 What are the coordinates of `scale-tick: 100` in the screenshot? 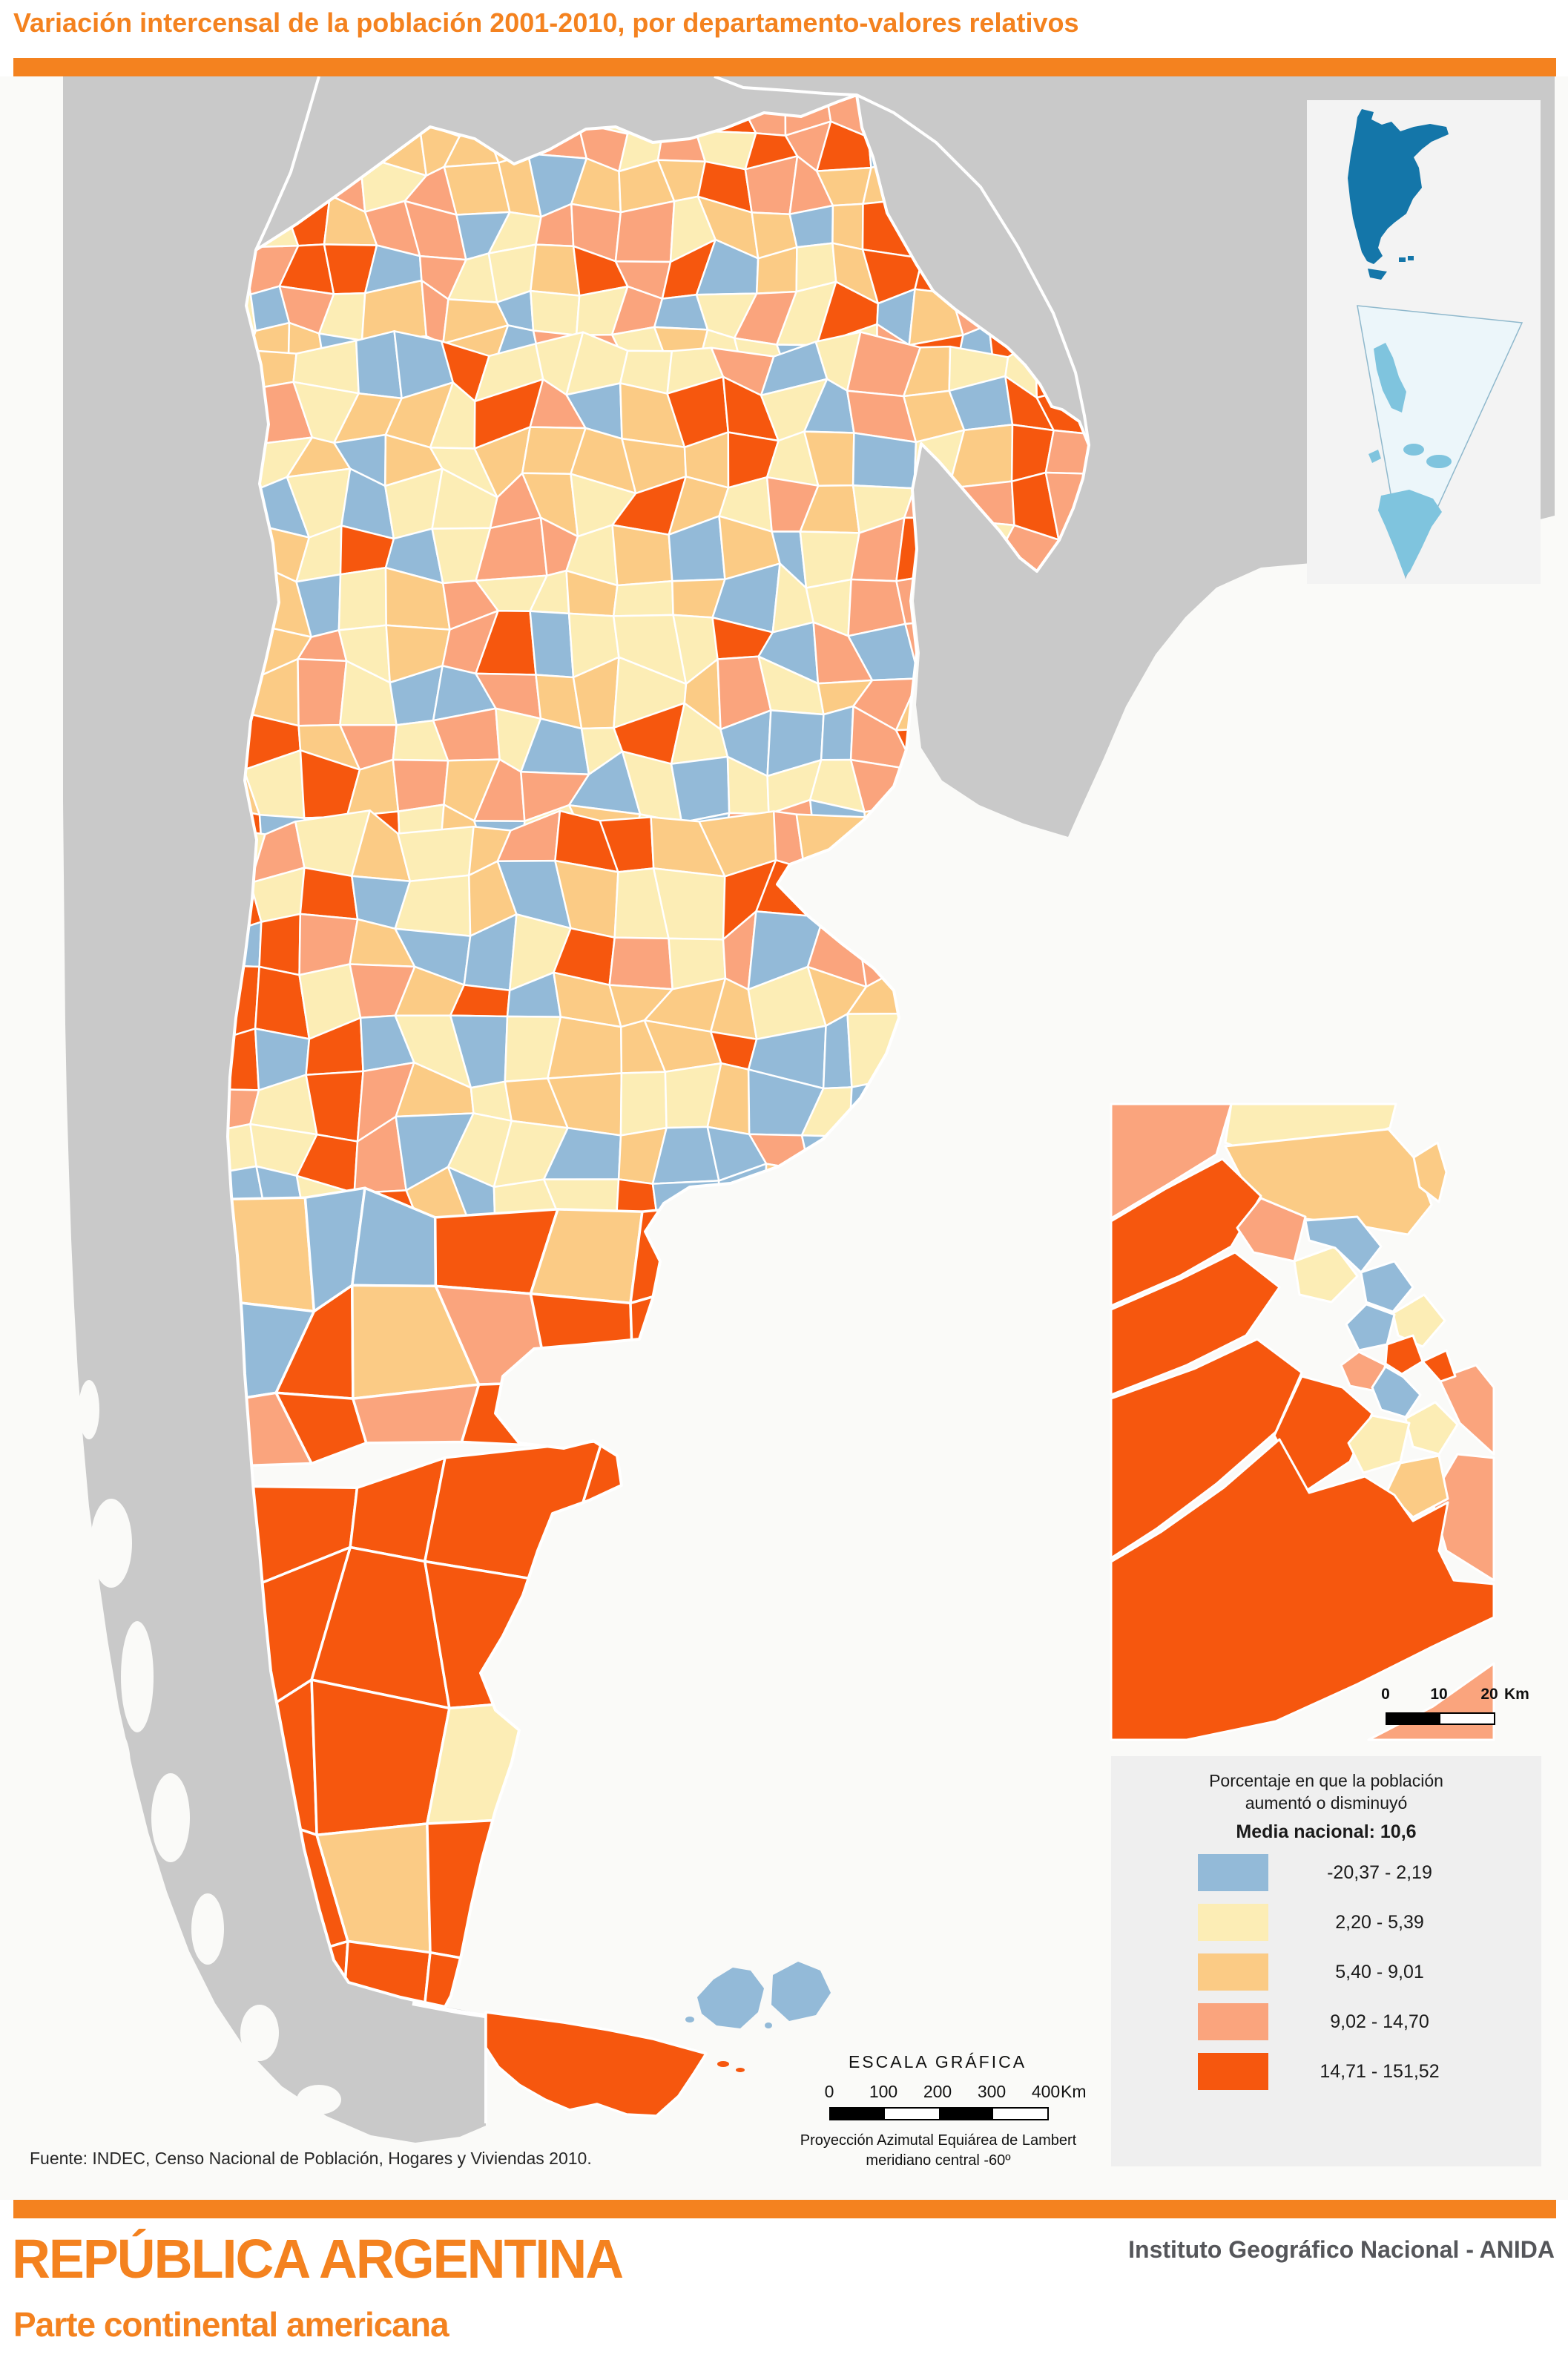 It's located at (884, 2092).